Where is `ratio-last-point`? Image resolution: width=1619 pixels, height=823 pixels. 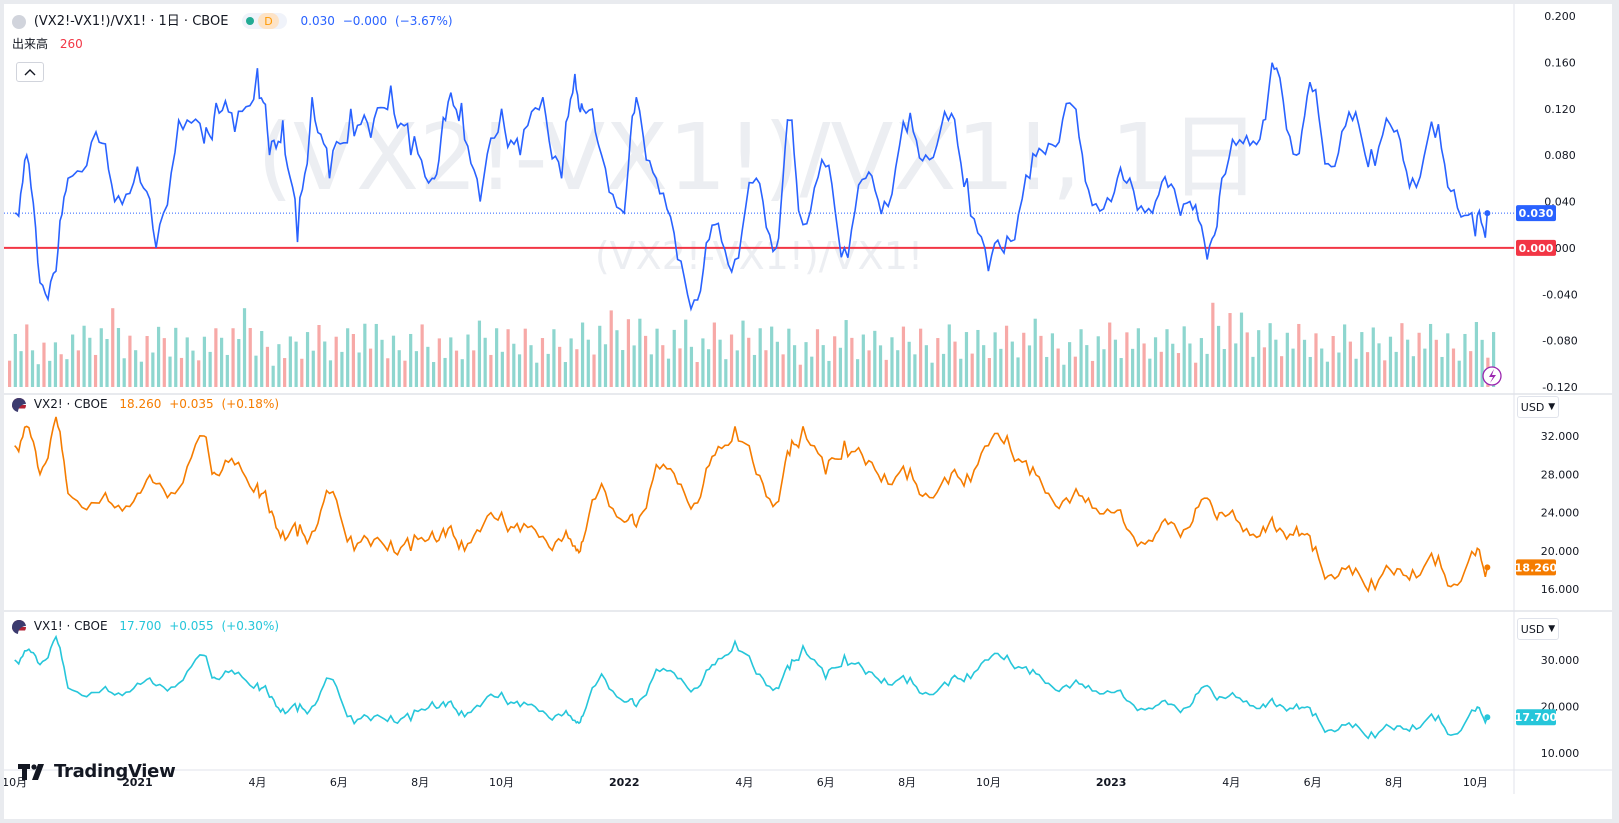
ratio-last-point is located at coordinates (1487, 213).